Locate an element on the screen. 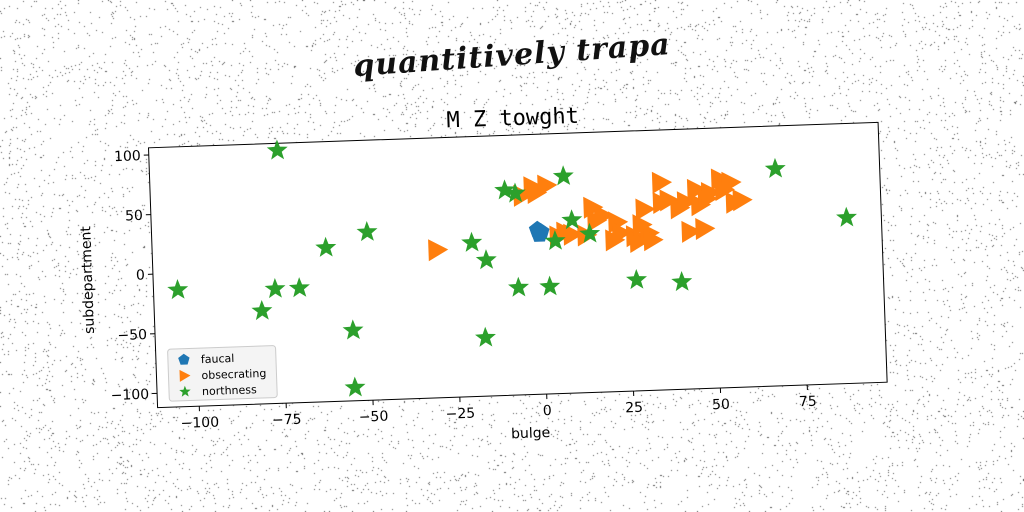 This screenshot has height=512, width=1024. legend-label: obsecrating is located at coordinates (233, 374).